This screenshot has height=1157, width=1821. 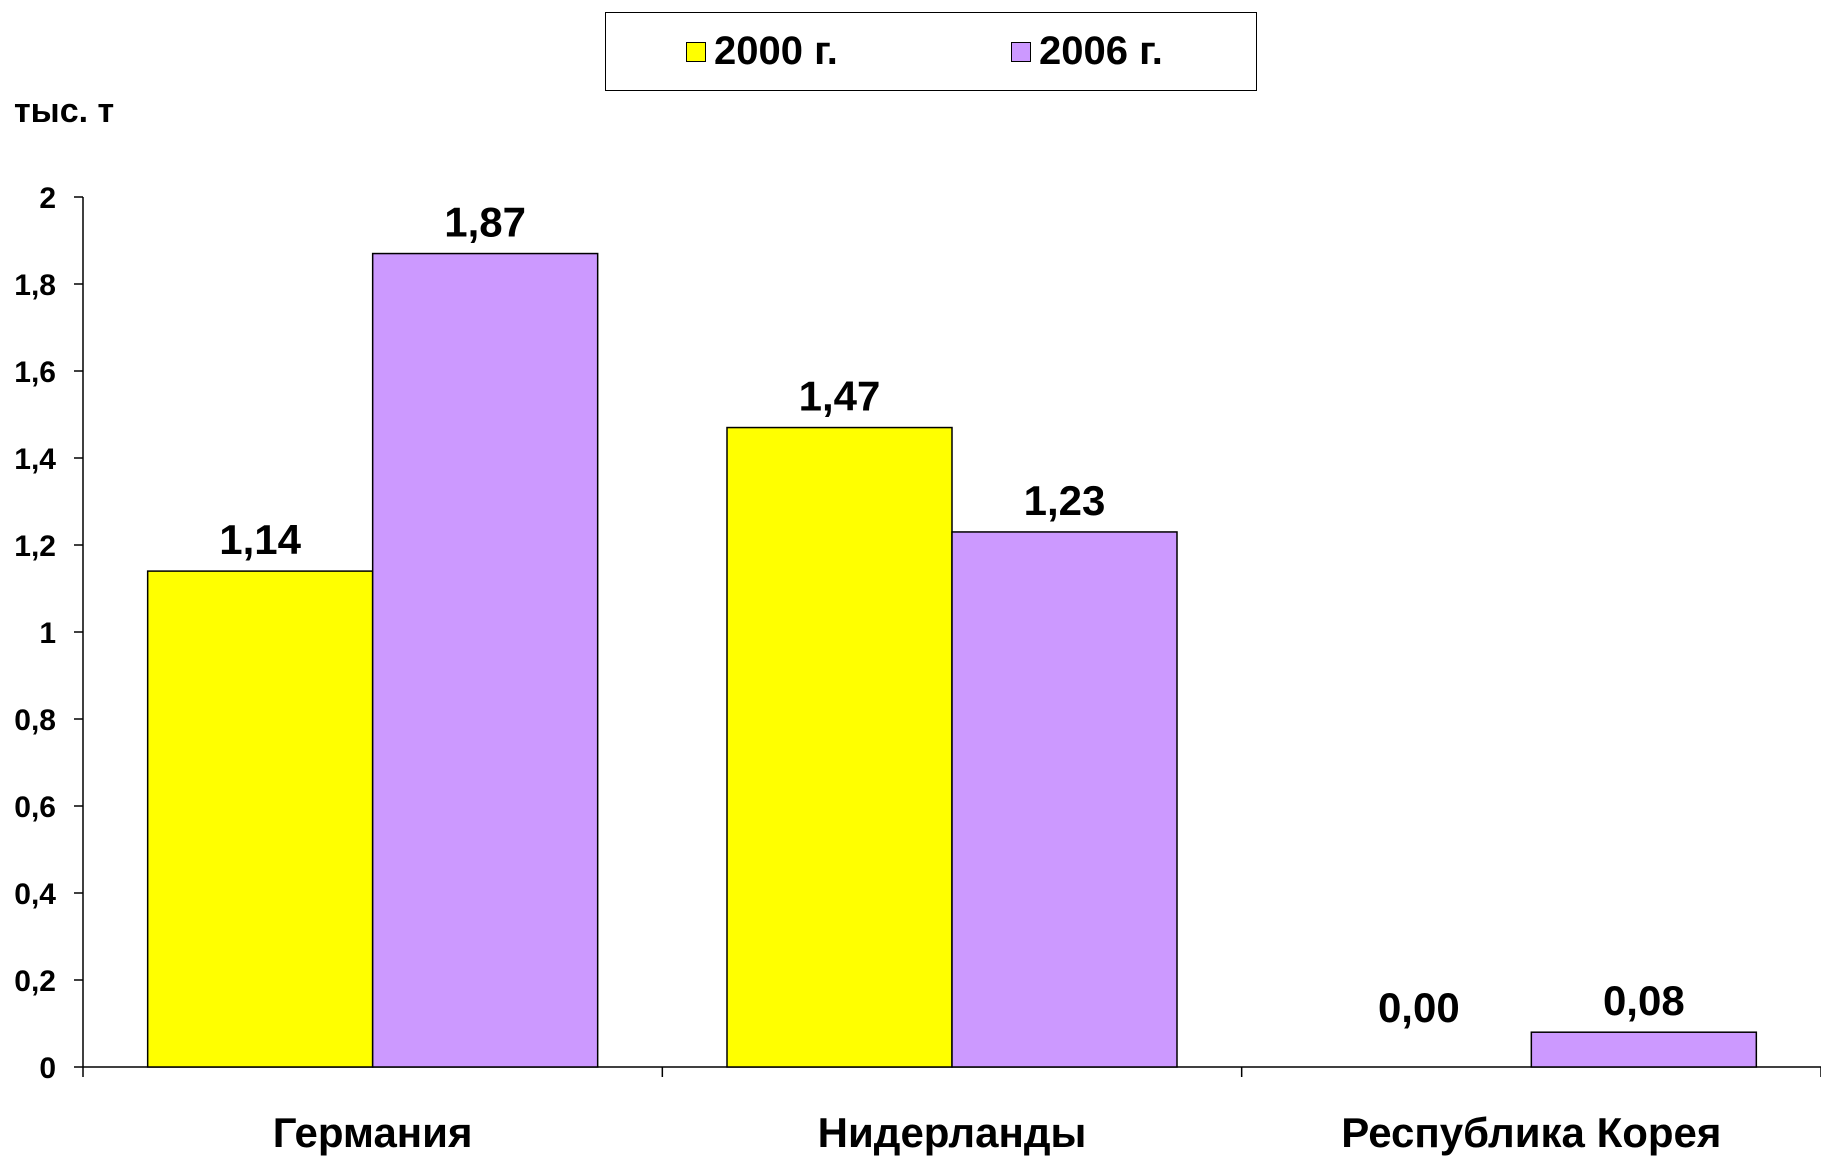 I want to click on y-tick-label: 0, so click(x=47, y=1068).